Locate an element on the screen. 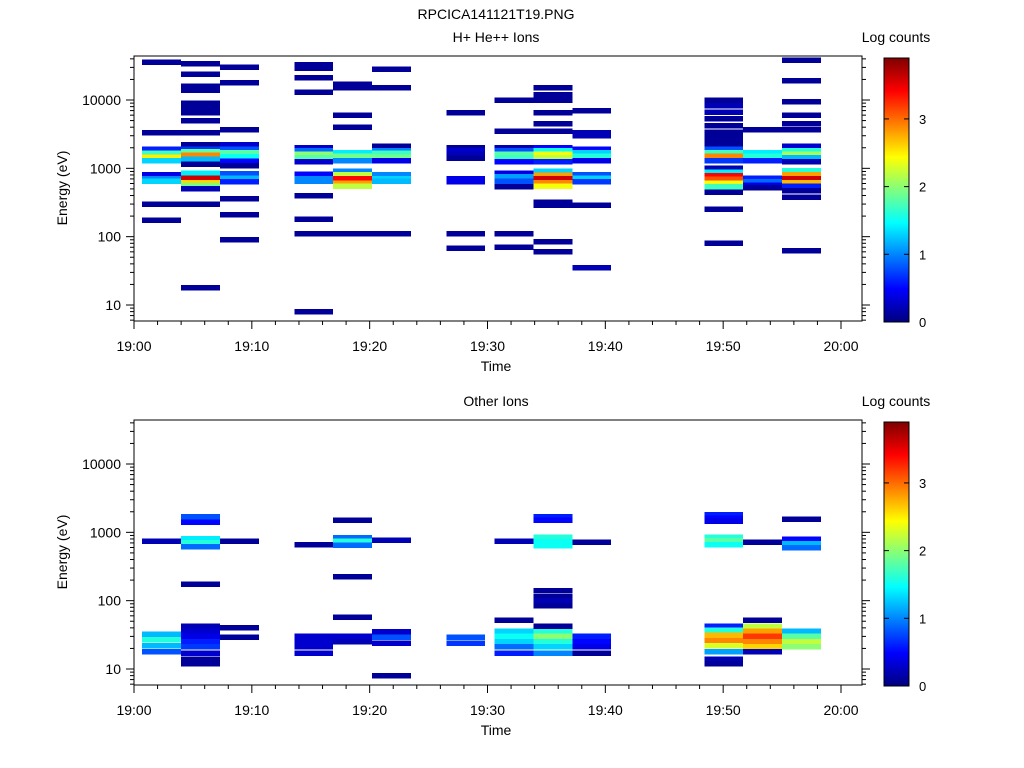 The width and height of the screenshot is (1024, 768). y-axis-label-h-ions: Energy (eV) is located at coordinates (62, 188).